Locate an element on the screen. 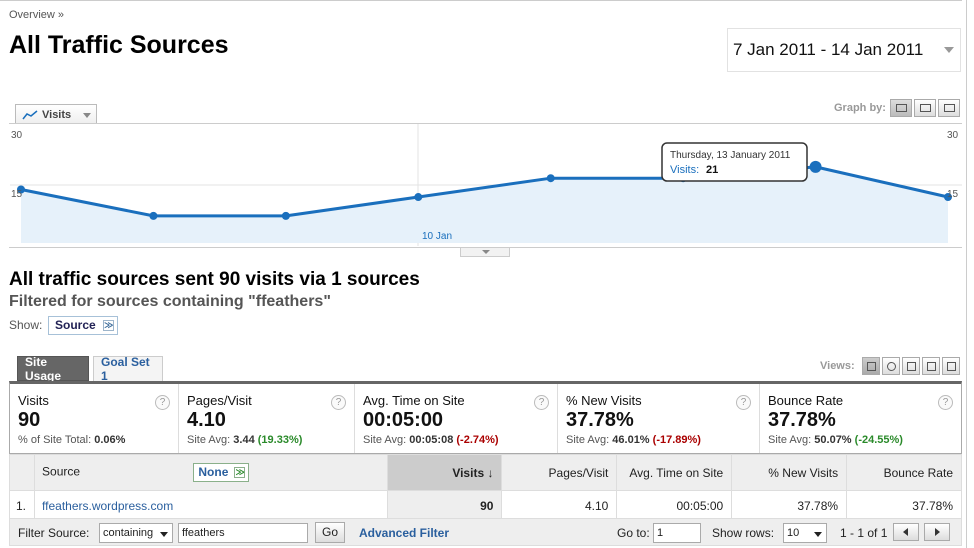  tooltip-box is located at coordinates (734, 162).